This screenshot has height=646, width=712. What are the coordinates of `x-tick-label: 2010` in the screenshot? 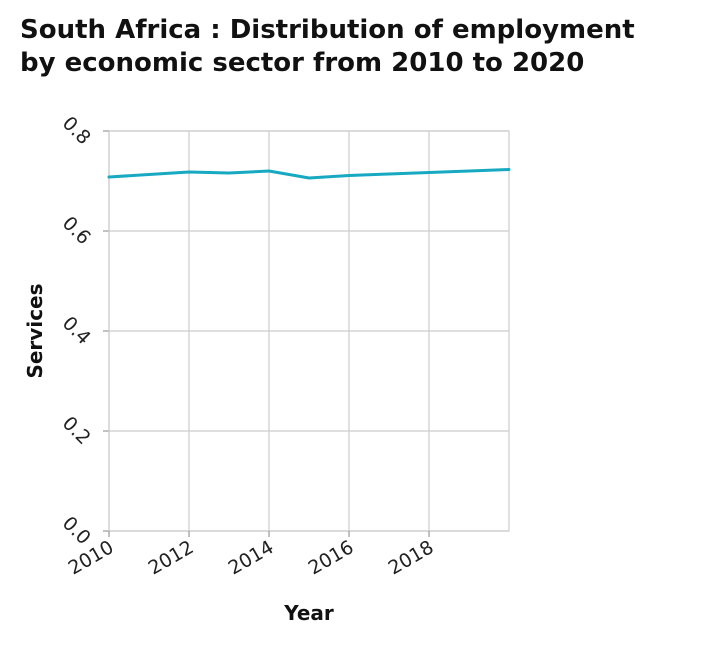 It's located at (91, 557).